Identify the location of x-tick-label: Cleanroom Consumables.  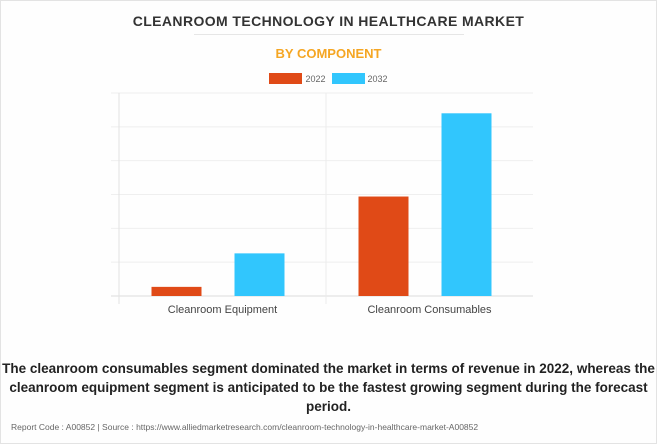
(429, 310).